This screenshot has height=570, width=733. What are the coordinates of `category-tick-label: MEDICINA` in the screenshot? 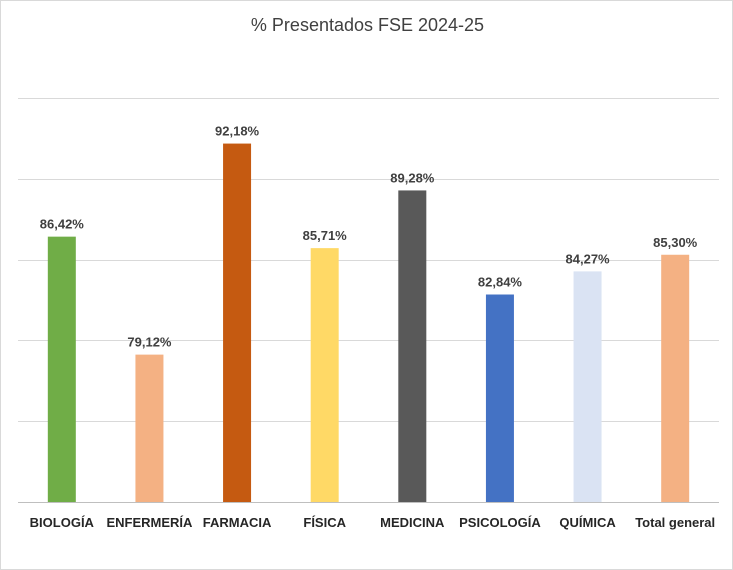 It's located at (412, 522).